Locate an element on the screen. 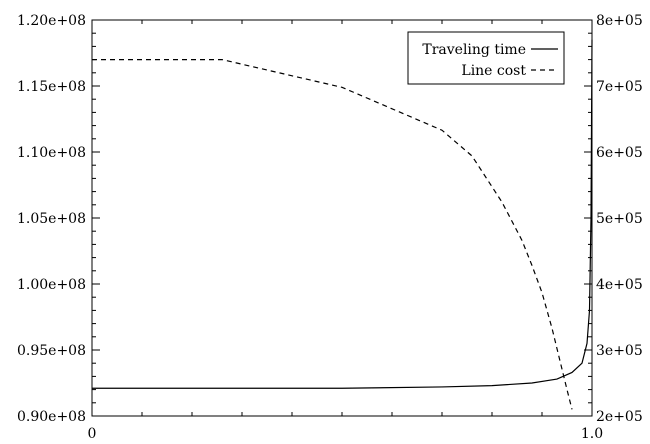 The height and width of the screenshot is (444, 650). right-tick-label: 4e+05 is located at coordinates (619, 285).